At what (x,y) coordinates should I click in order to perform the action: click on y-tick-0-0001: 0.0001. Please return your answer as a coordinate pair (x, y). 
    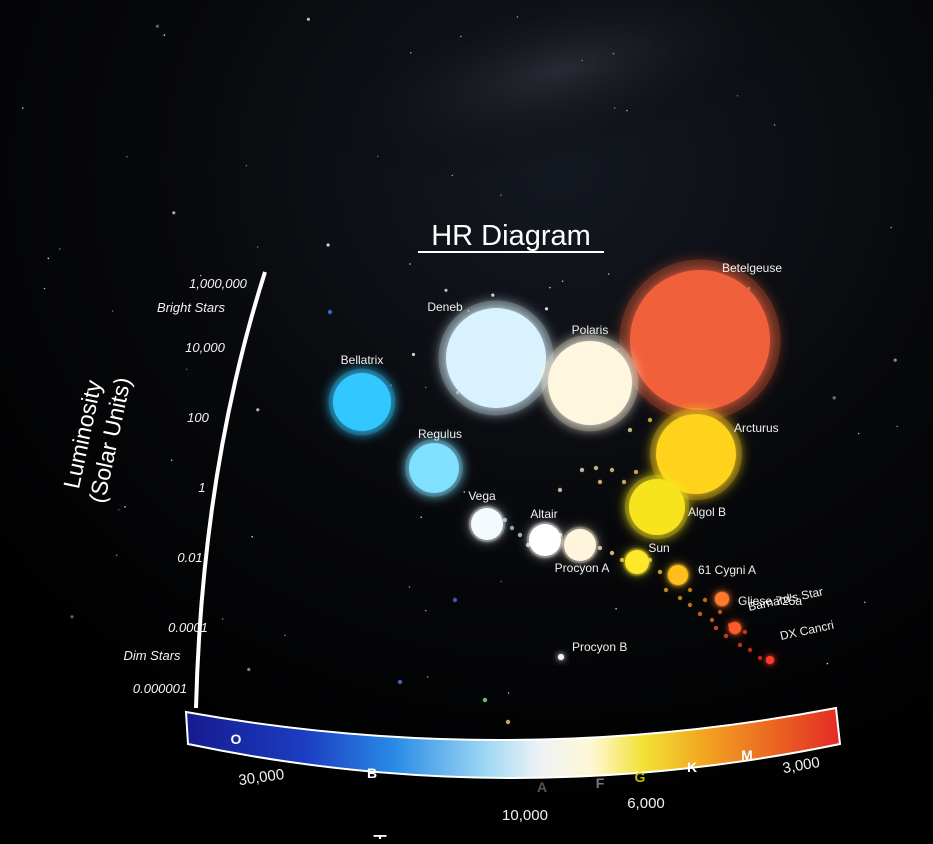
    Looking at the image, I should click on (188, 627).